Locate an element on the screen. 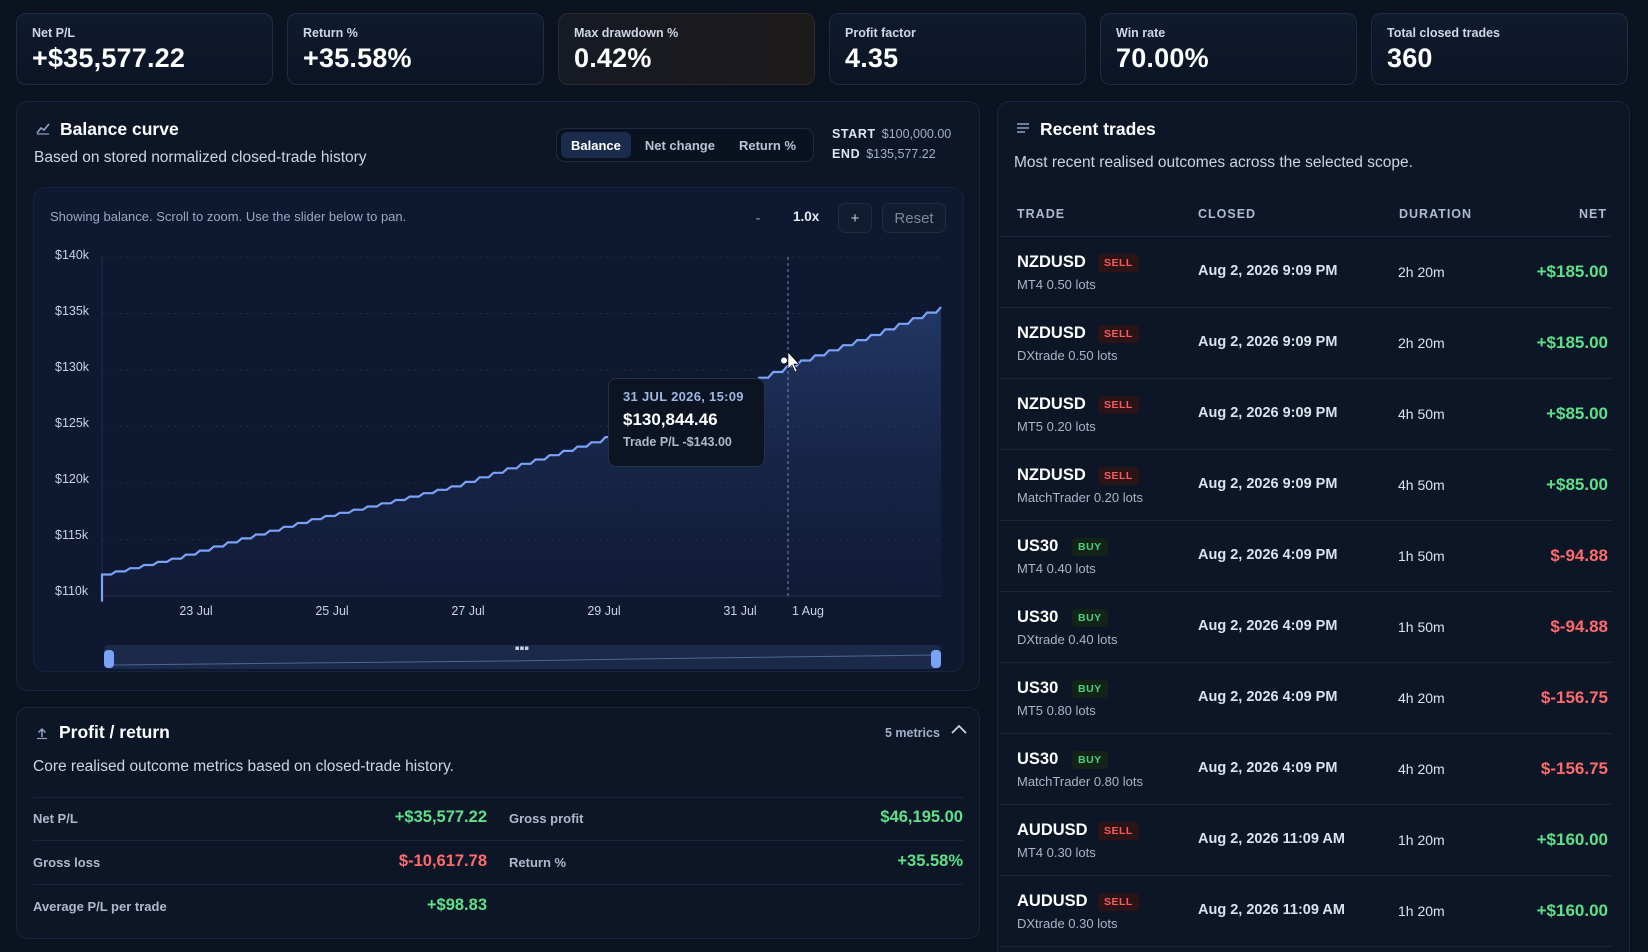  trade-platform: DXtrade 0.40 lots is located at coordinates (1067, 639).